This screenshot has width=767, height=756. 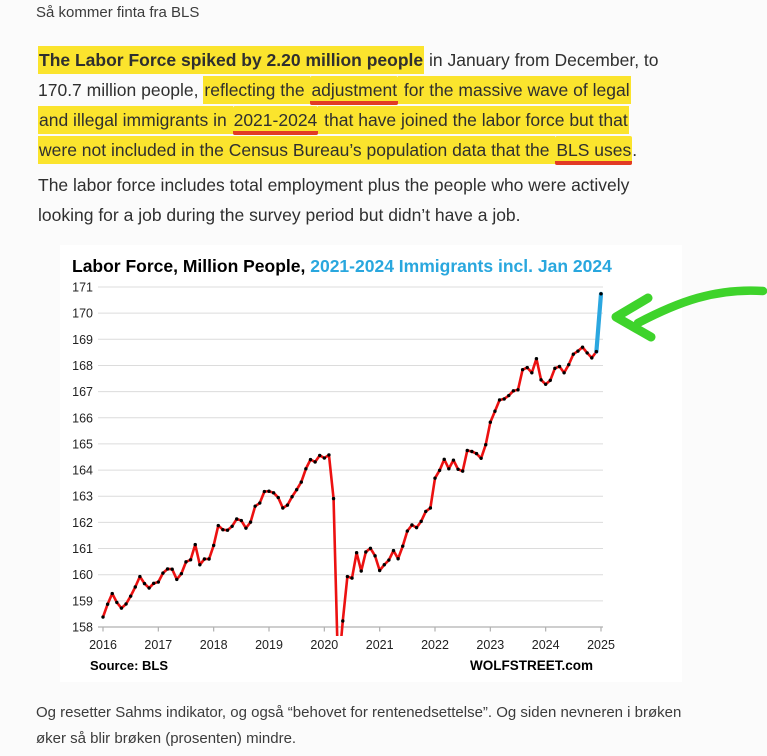 I want to click on chart-watermark: WOLFSTREET.com, so click(x=531, y=665).